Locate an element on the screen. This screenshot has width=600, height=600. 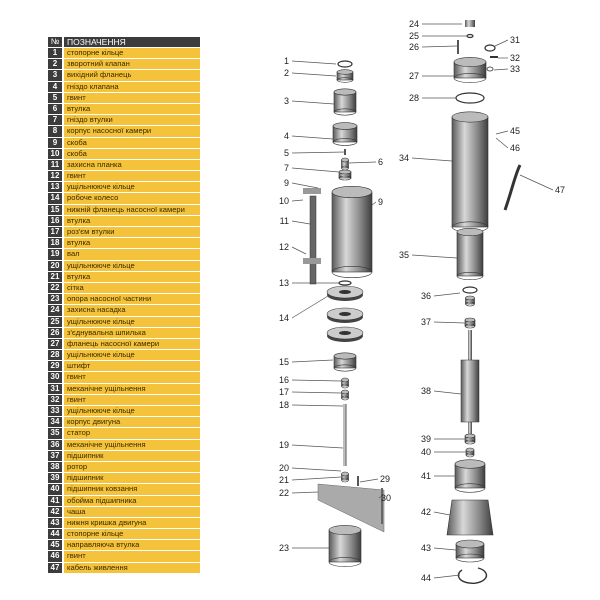
legend-row: 2 зворотний клапан is located at coordinates (124, 64).